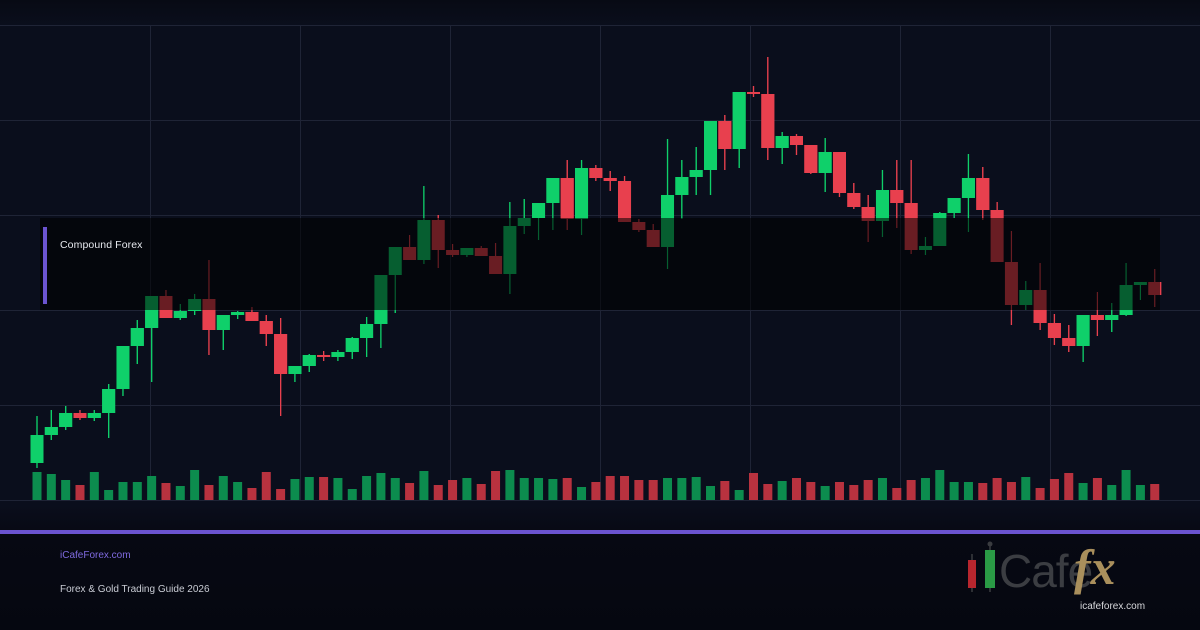  Describe the element at coordinates (1046, 571) in the screenshot. I see `logo-wordmark: Cafe` at that location.